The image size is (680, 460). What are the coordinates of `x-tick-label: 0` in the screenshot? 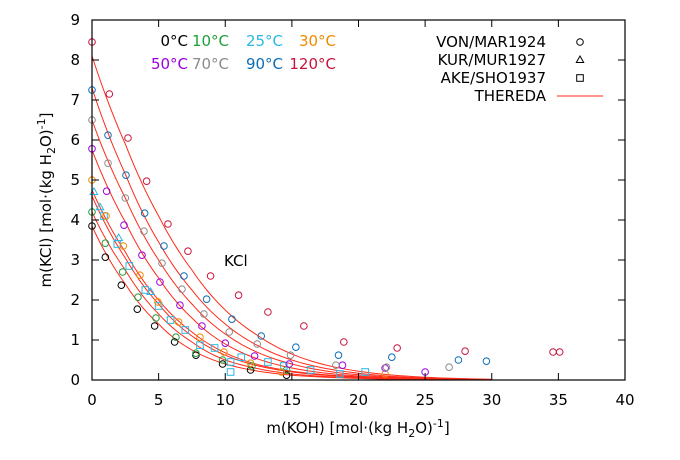 It's located at (92, 400).